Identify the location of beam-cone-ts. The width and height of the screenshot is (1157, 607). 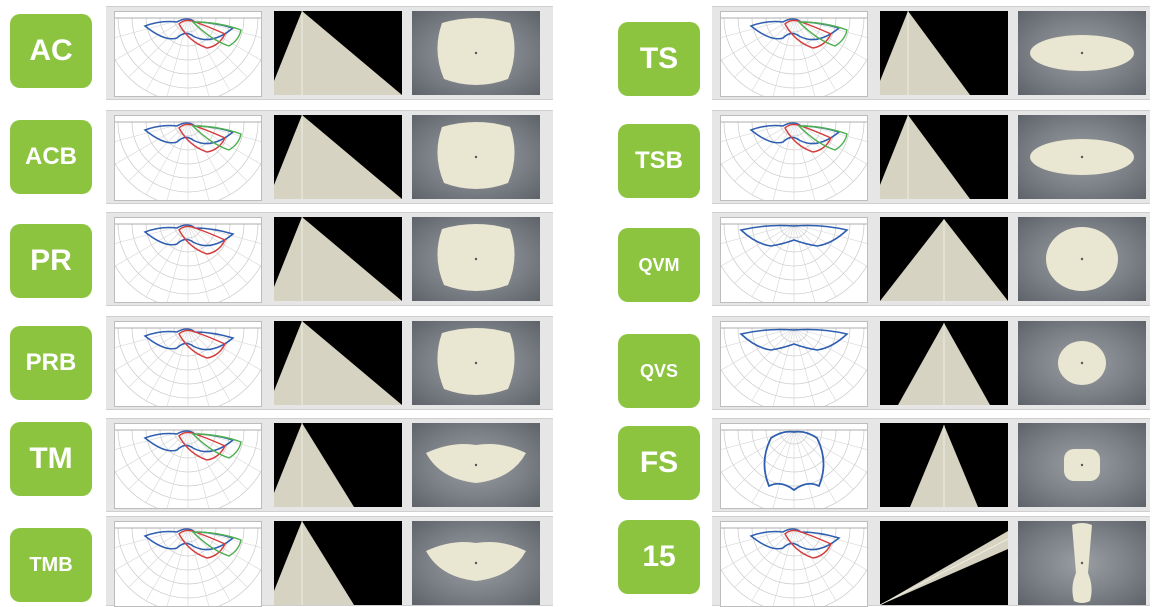
(944, 53).